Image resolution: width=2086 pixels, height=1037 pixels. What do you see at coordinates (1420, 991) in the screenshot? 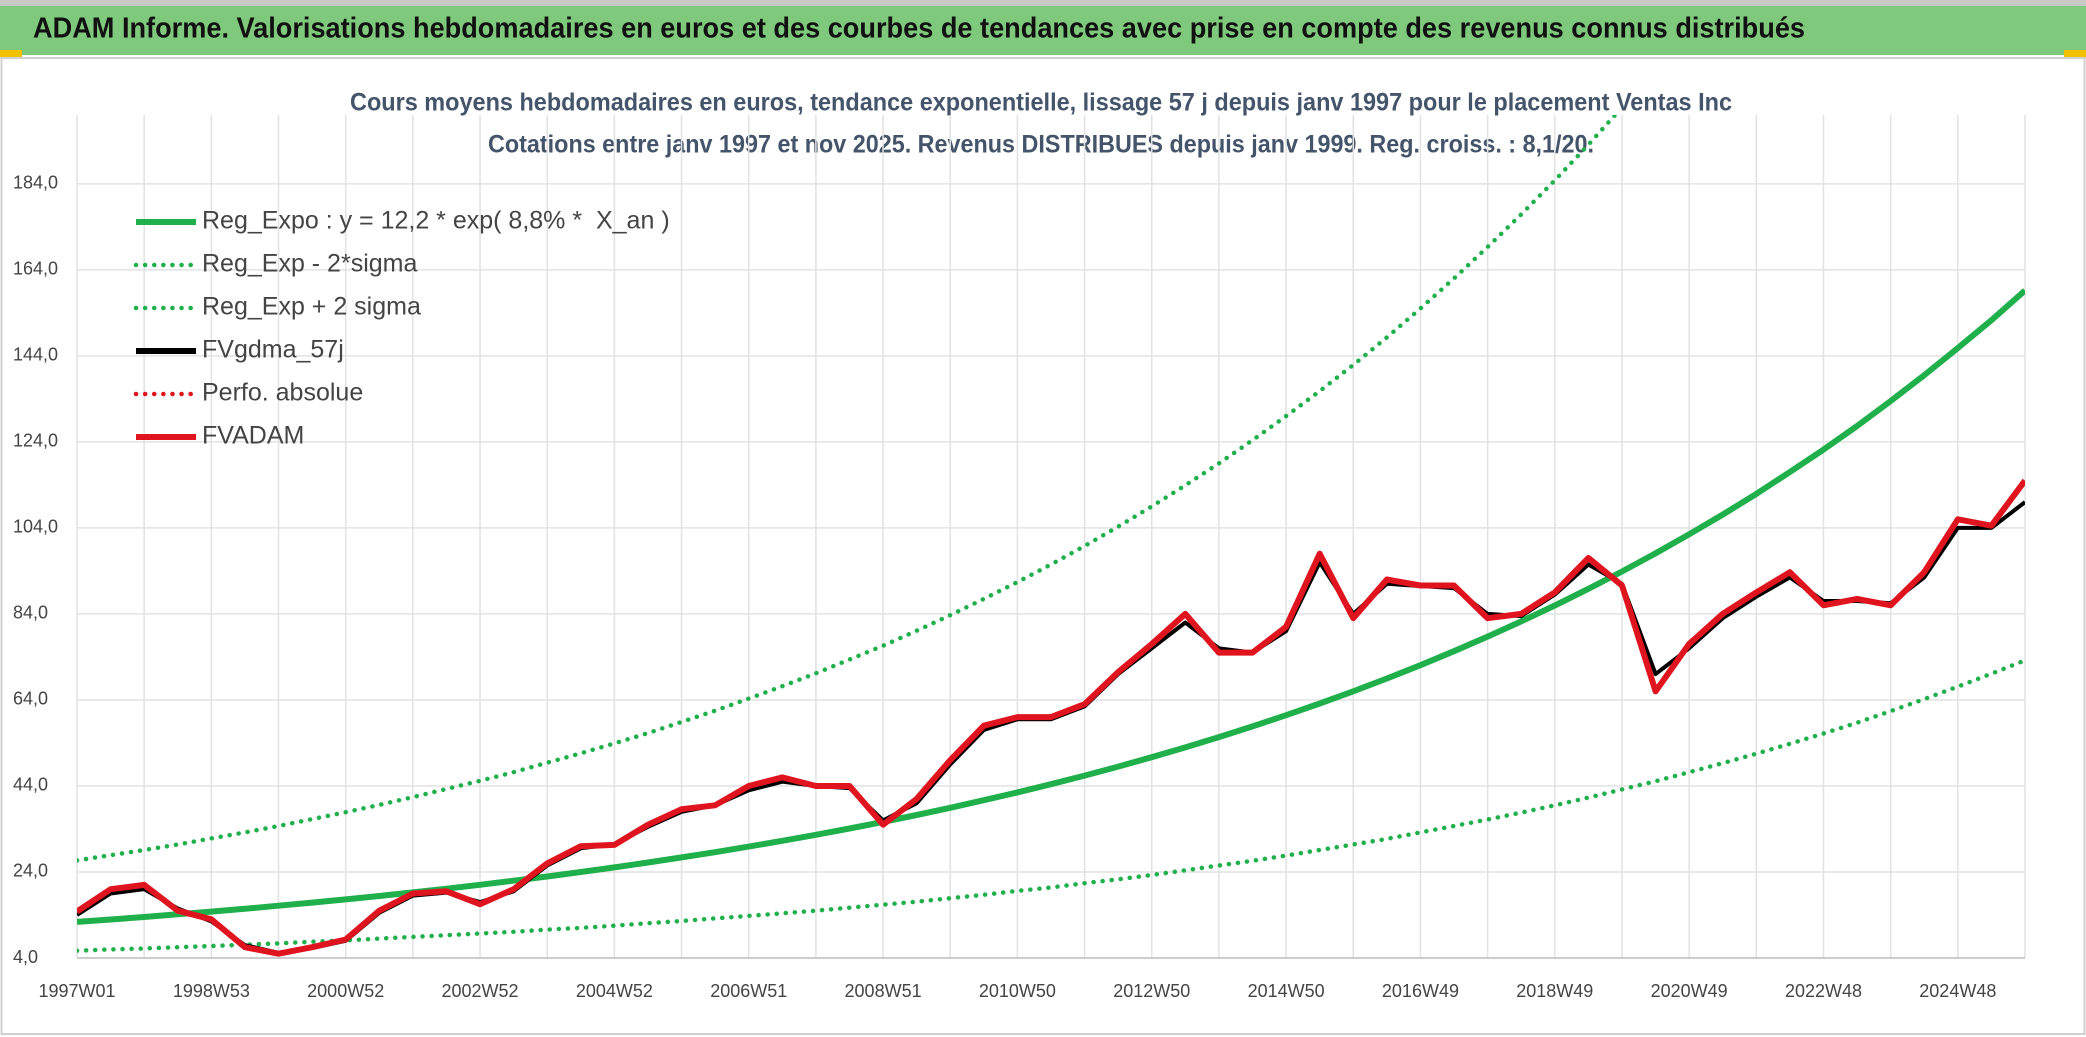
I see `x-tick-label: 2016W49` at bounding box center [1420, 991].